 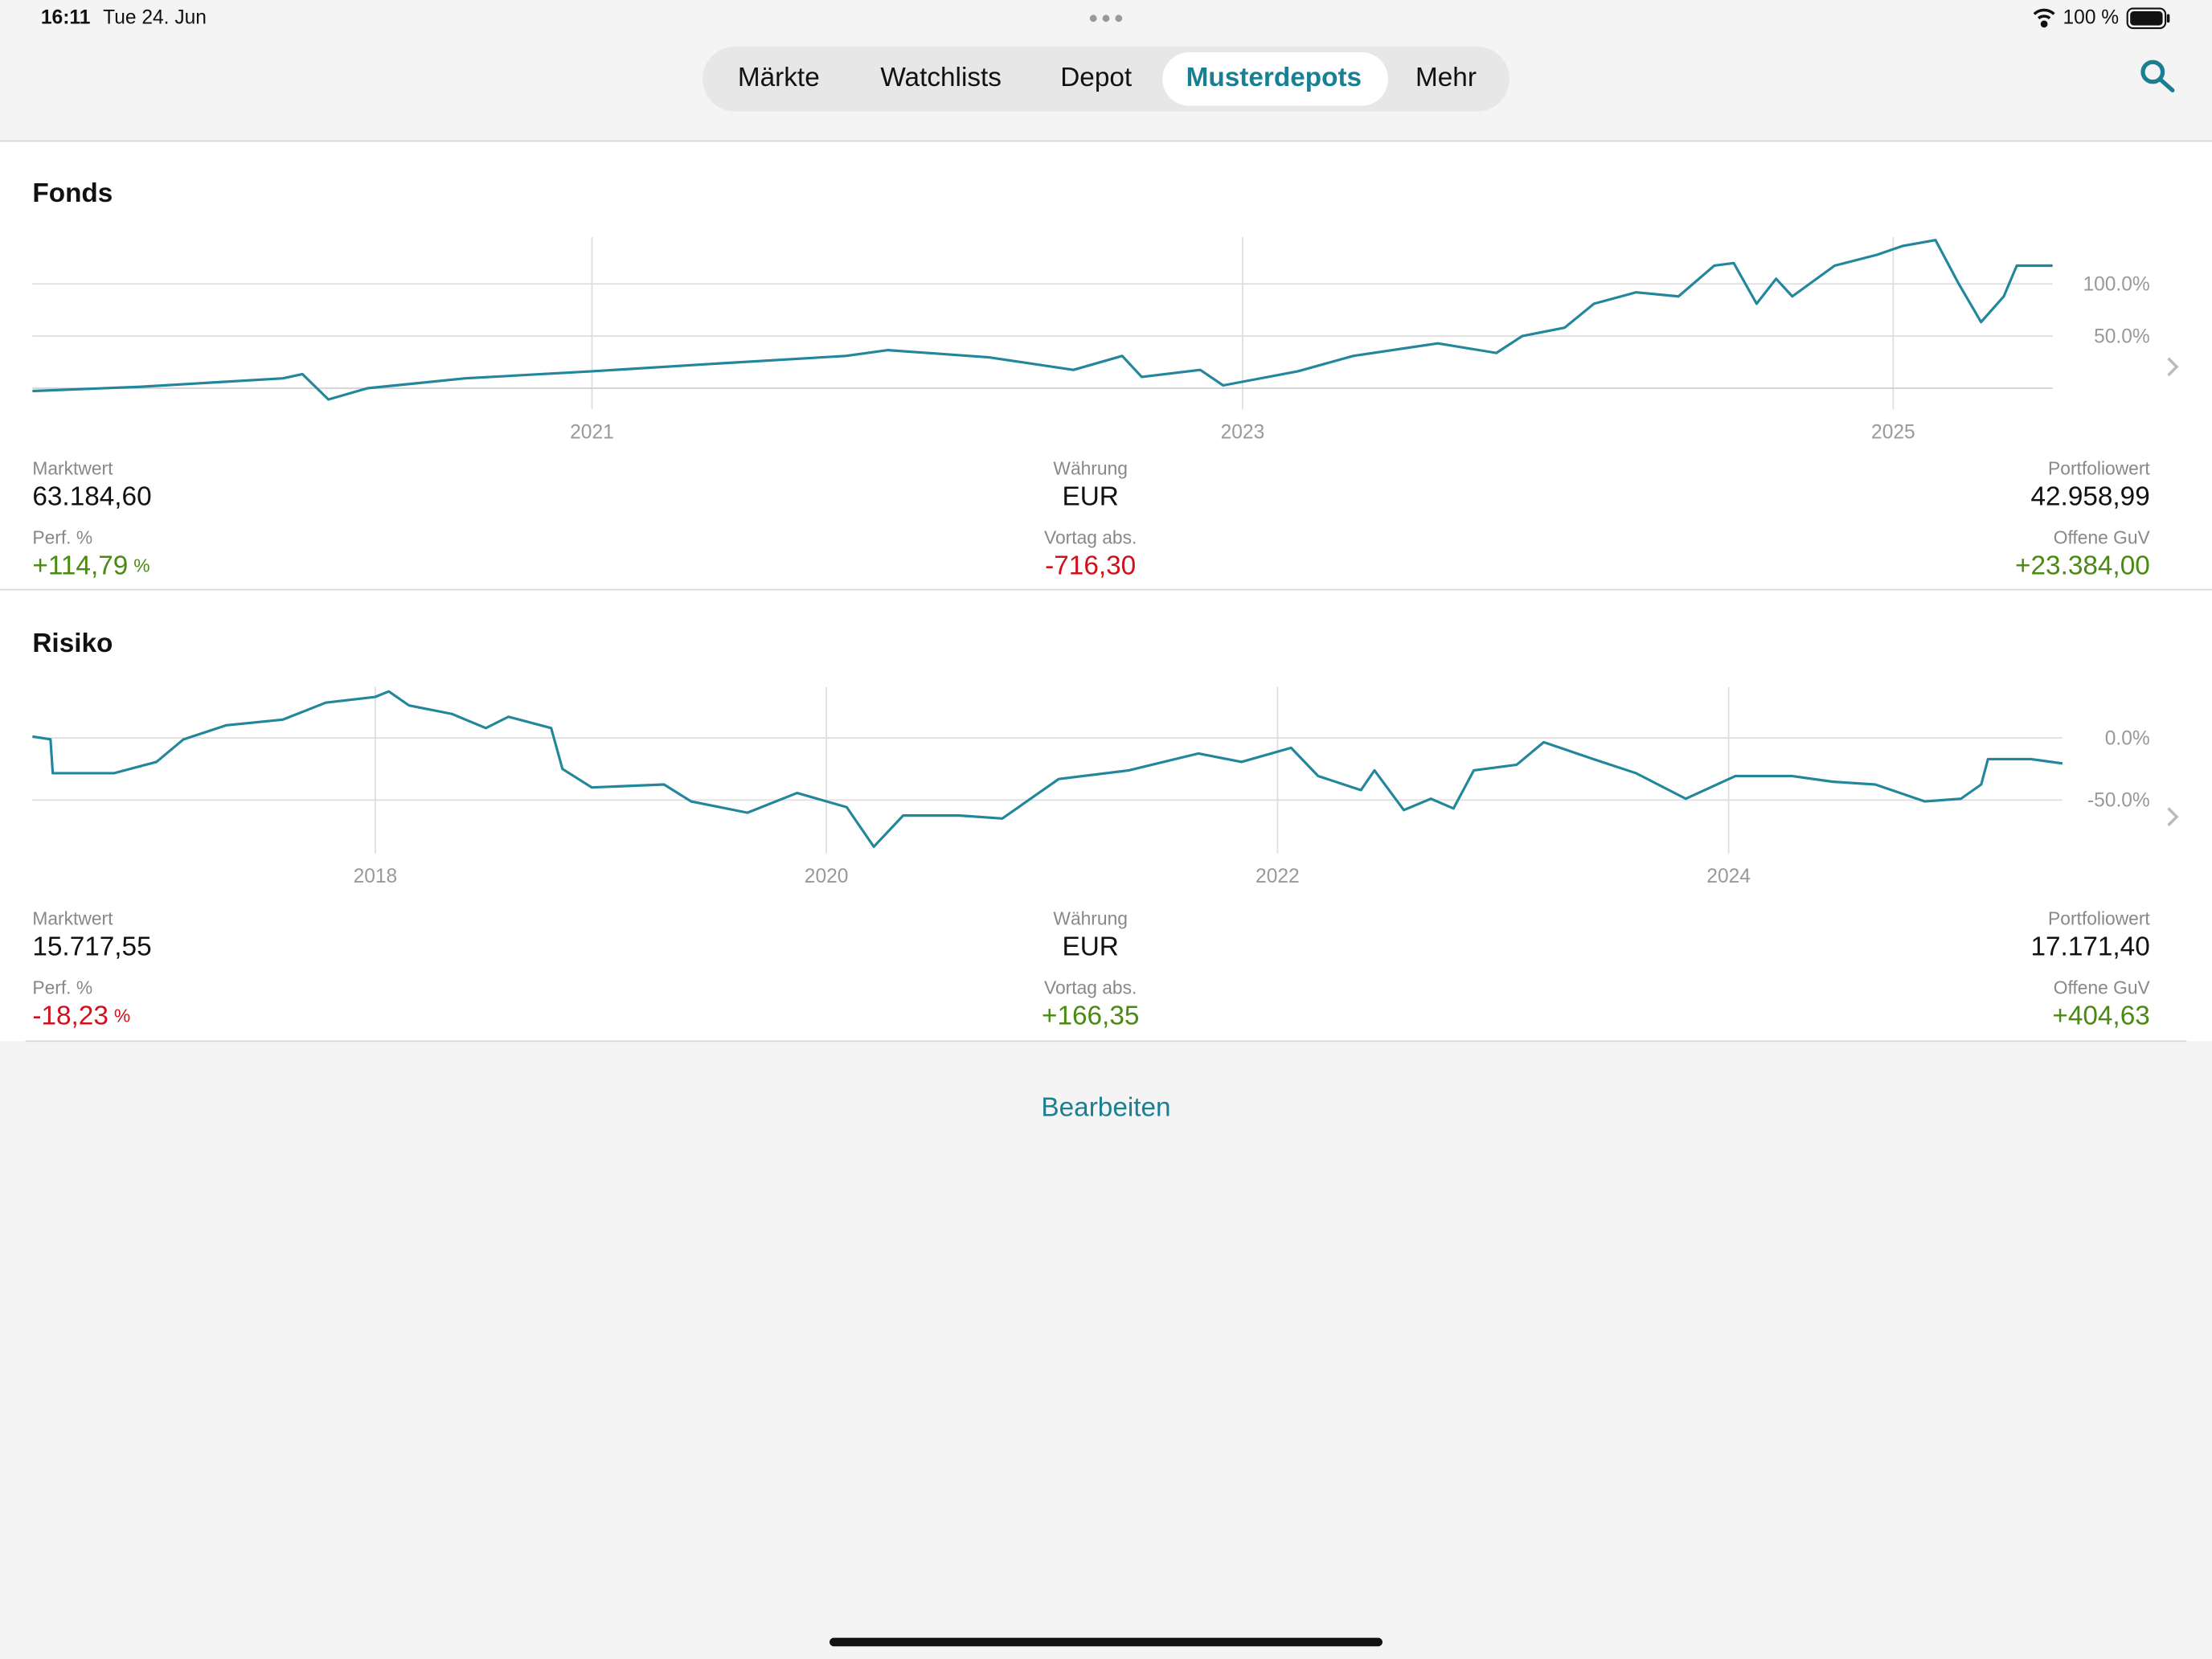 What do you see at coordinates (80, 565) in the screenshot?
I see `field-value-number: +114,79` at bounding box center [80, 565].